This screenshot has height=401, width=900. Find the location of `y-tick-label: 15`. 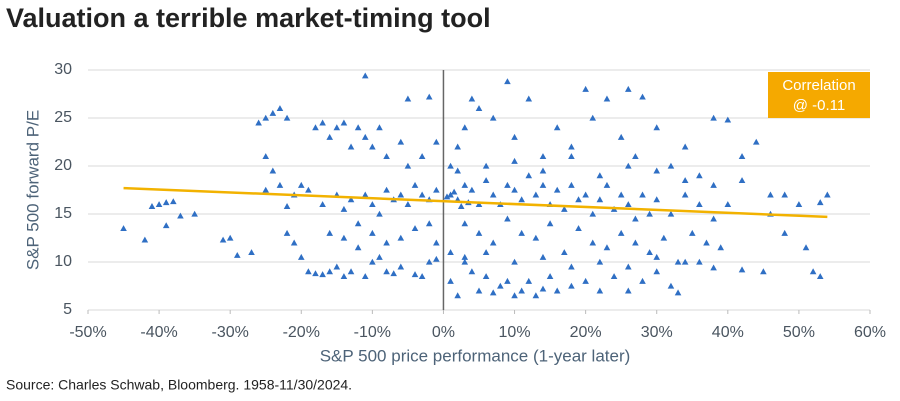

y-tick-label: 15 is located at coordinates (63, 213).